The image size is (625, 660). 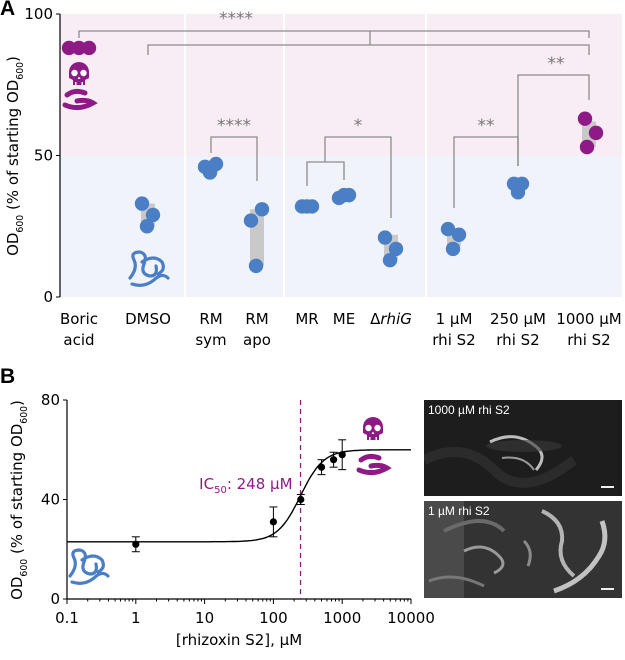 What do you see at coordinates (78, 340) in the screenshot?
I see `x-category-label: acid` at bounding box center [78, 340].